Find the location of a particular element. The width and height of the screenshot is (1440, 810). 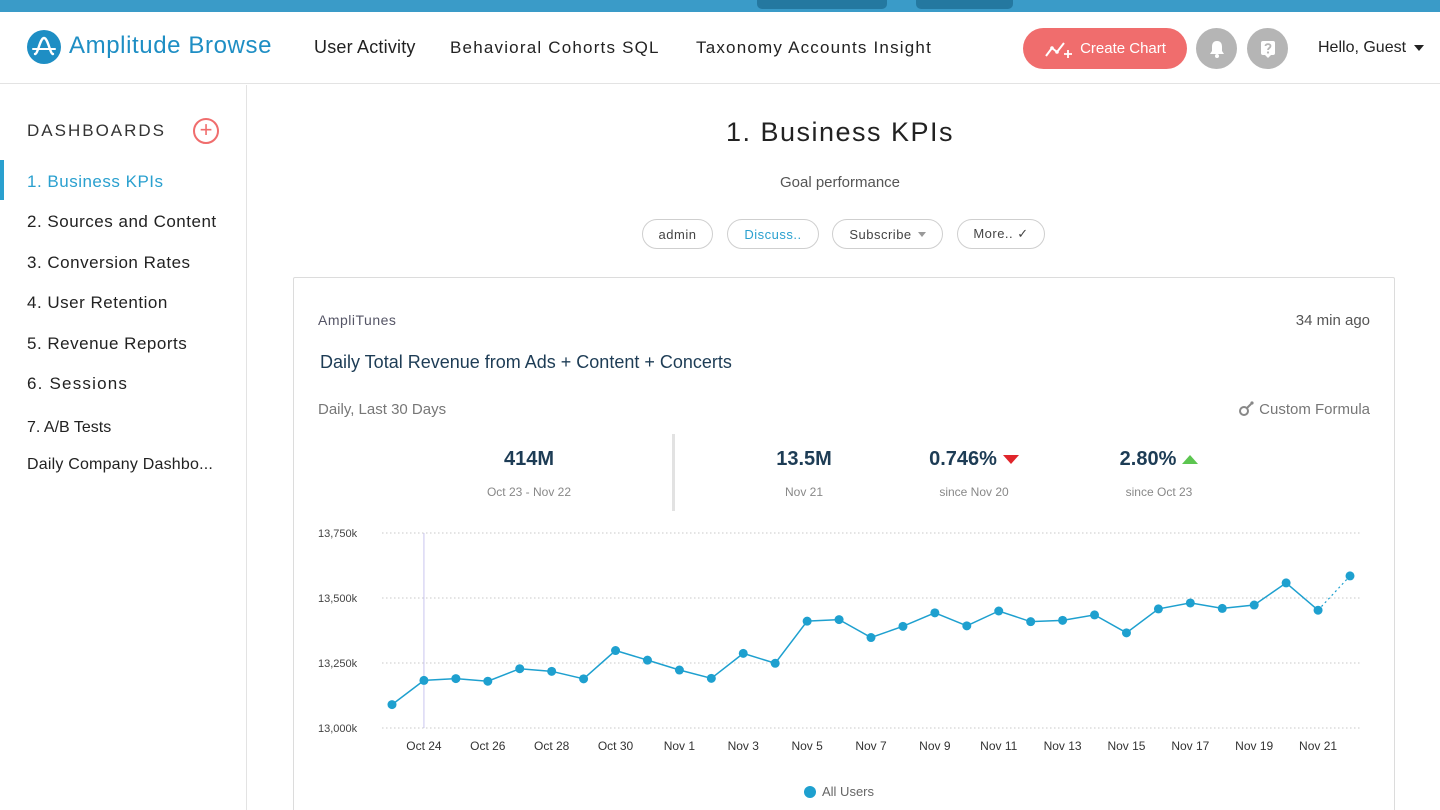

brand-name: Amplitude Browse is located at coordinates (171, 45).